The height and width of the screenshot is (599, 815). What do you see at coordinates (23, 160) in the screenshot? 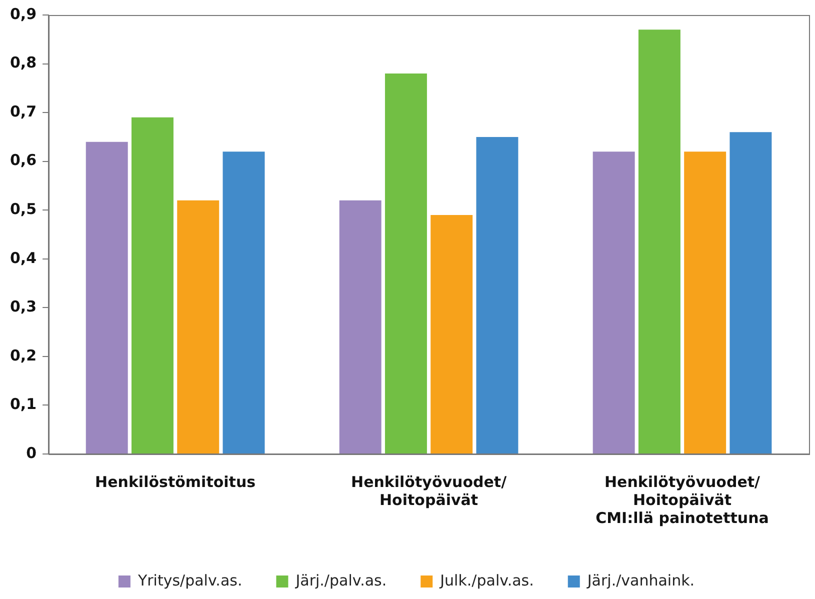
I see `y-tick-label: 0,6` at bounding box center [23, 160].